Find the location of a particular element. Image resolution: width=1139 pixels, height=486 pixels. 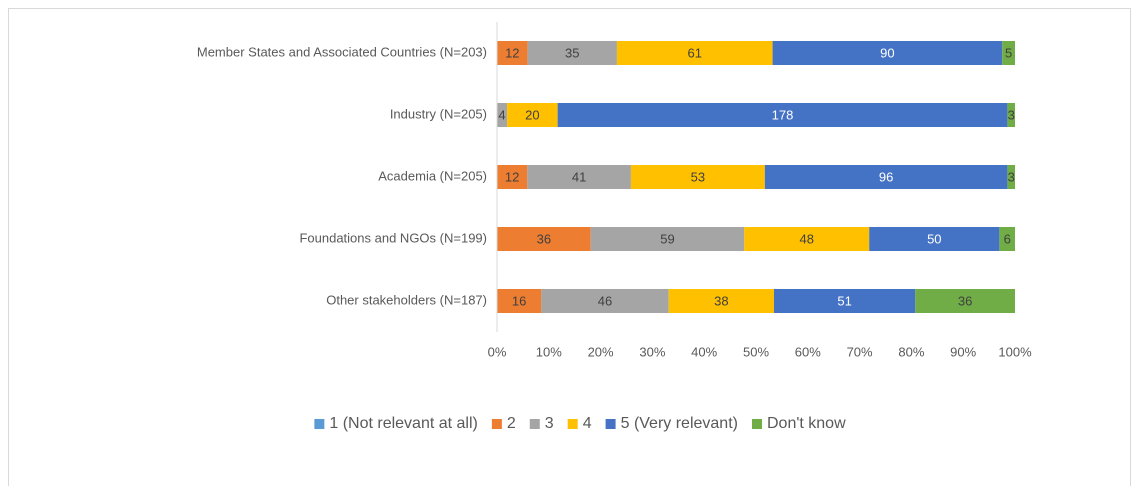

data-label: 4 is located at coordinates (501, 114).